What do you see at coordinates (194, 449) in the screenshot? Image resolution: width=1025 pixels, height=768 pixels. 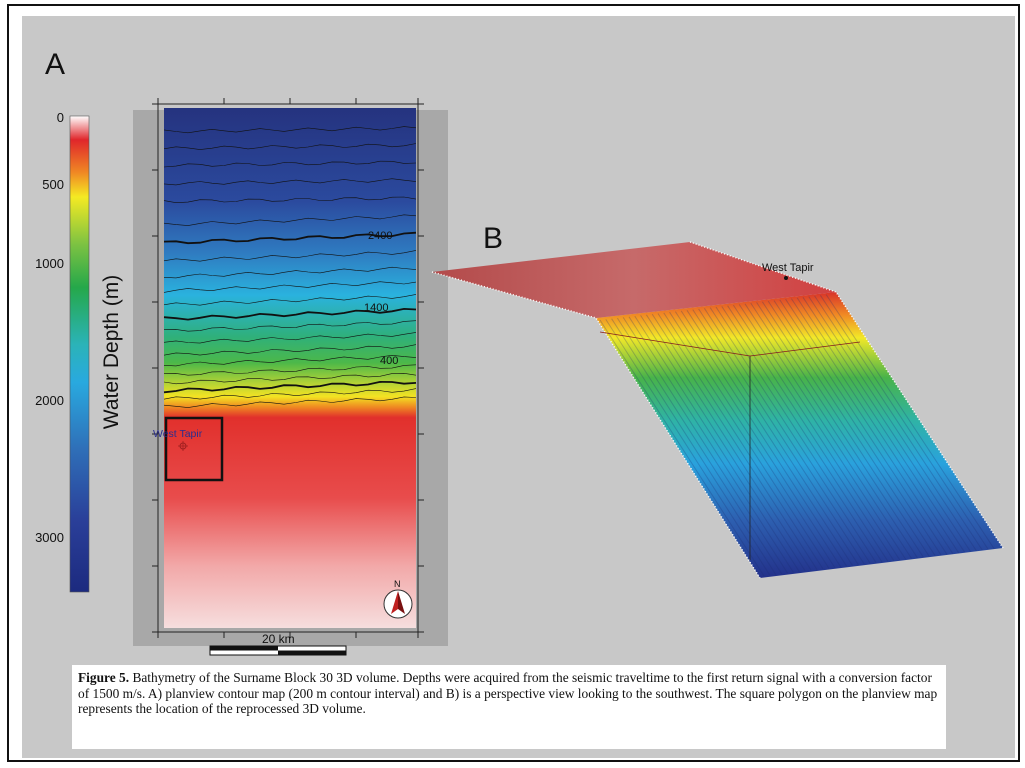 I see `study-area-square` at bounding box center [194, 449].